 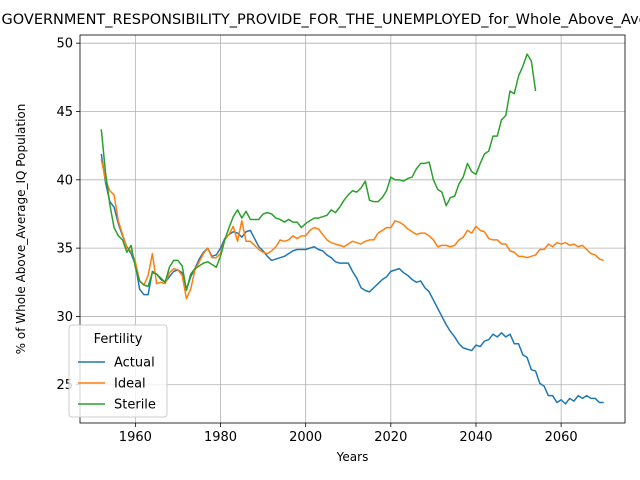 I want to click on legend-label-ideal: Ideal, so click(x=130, y=384).